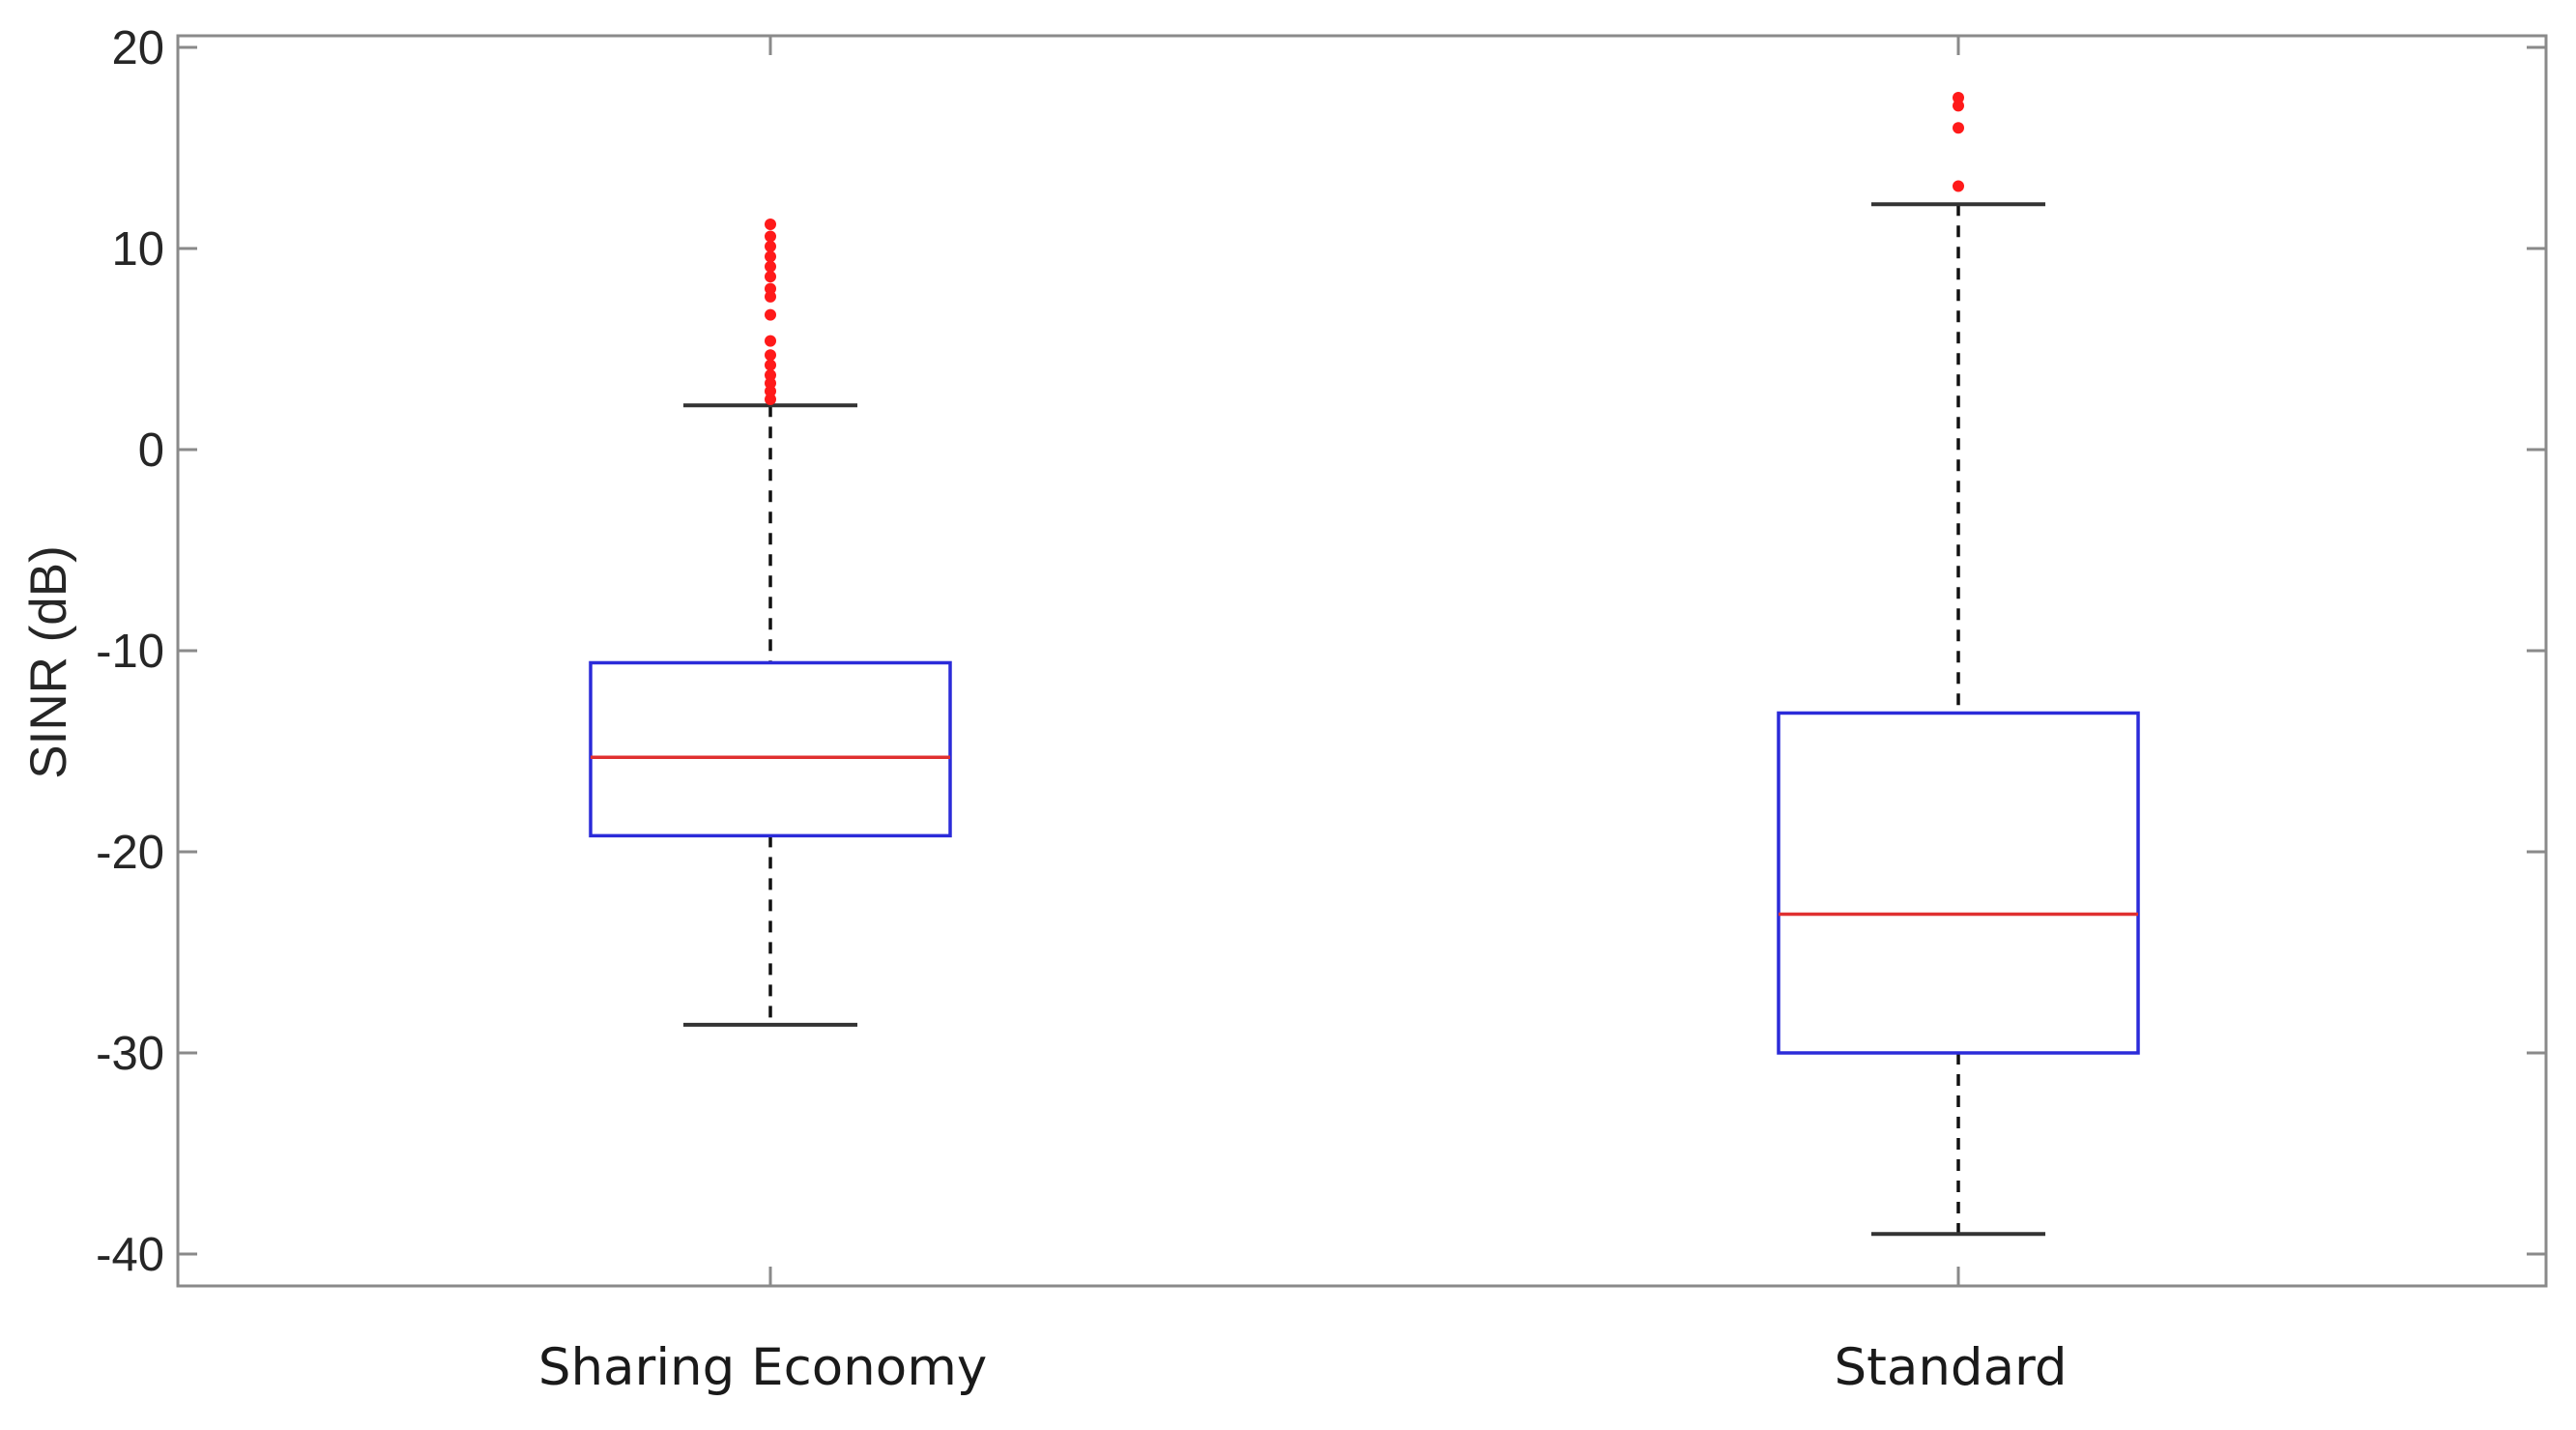  Describe the element at coordinates (130, 1255) in the screenshot. I see `y-tick-label: -40` at that location.